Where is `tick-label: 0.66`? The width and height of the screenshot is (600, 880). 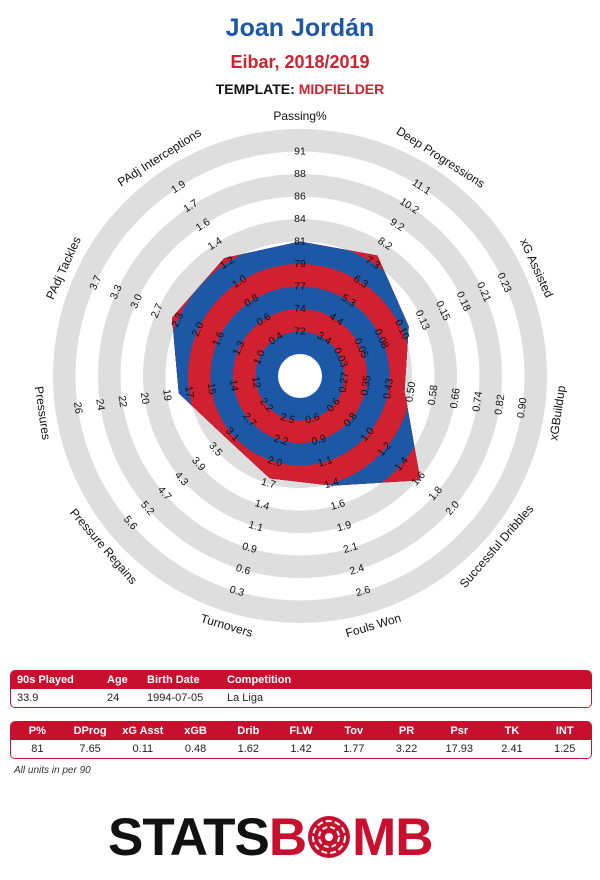 tick-label: 0.66 is located at coordinates (455, 398).